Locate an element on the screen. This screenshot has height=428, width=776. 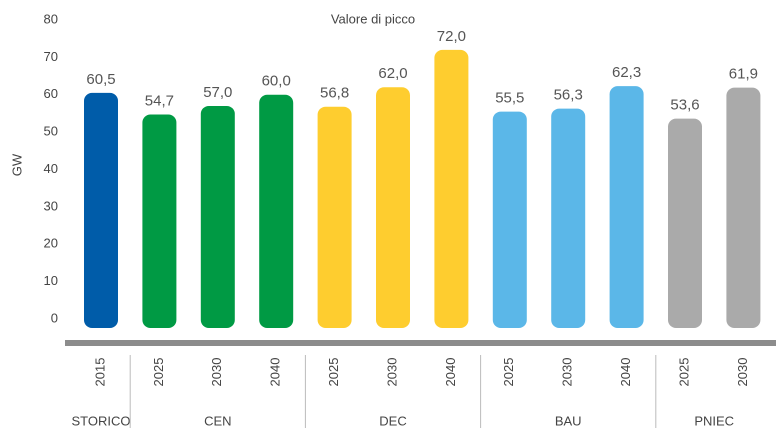
value-label: 57,0 is located at coordinates (217, 92).